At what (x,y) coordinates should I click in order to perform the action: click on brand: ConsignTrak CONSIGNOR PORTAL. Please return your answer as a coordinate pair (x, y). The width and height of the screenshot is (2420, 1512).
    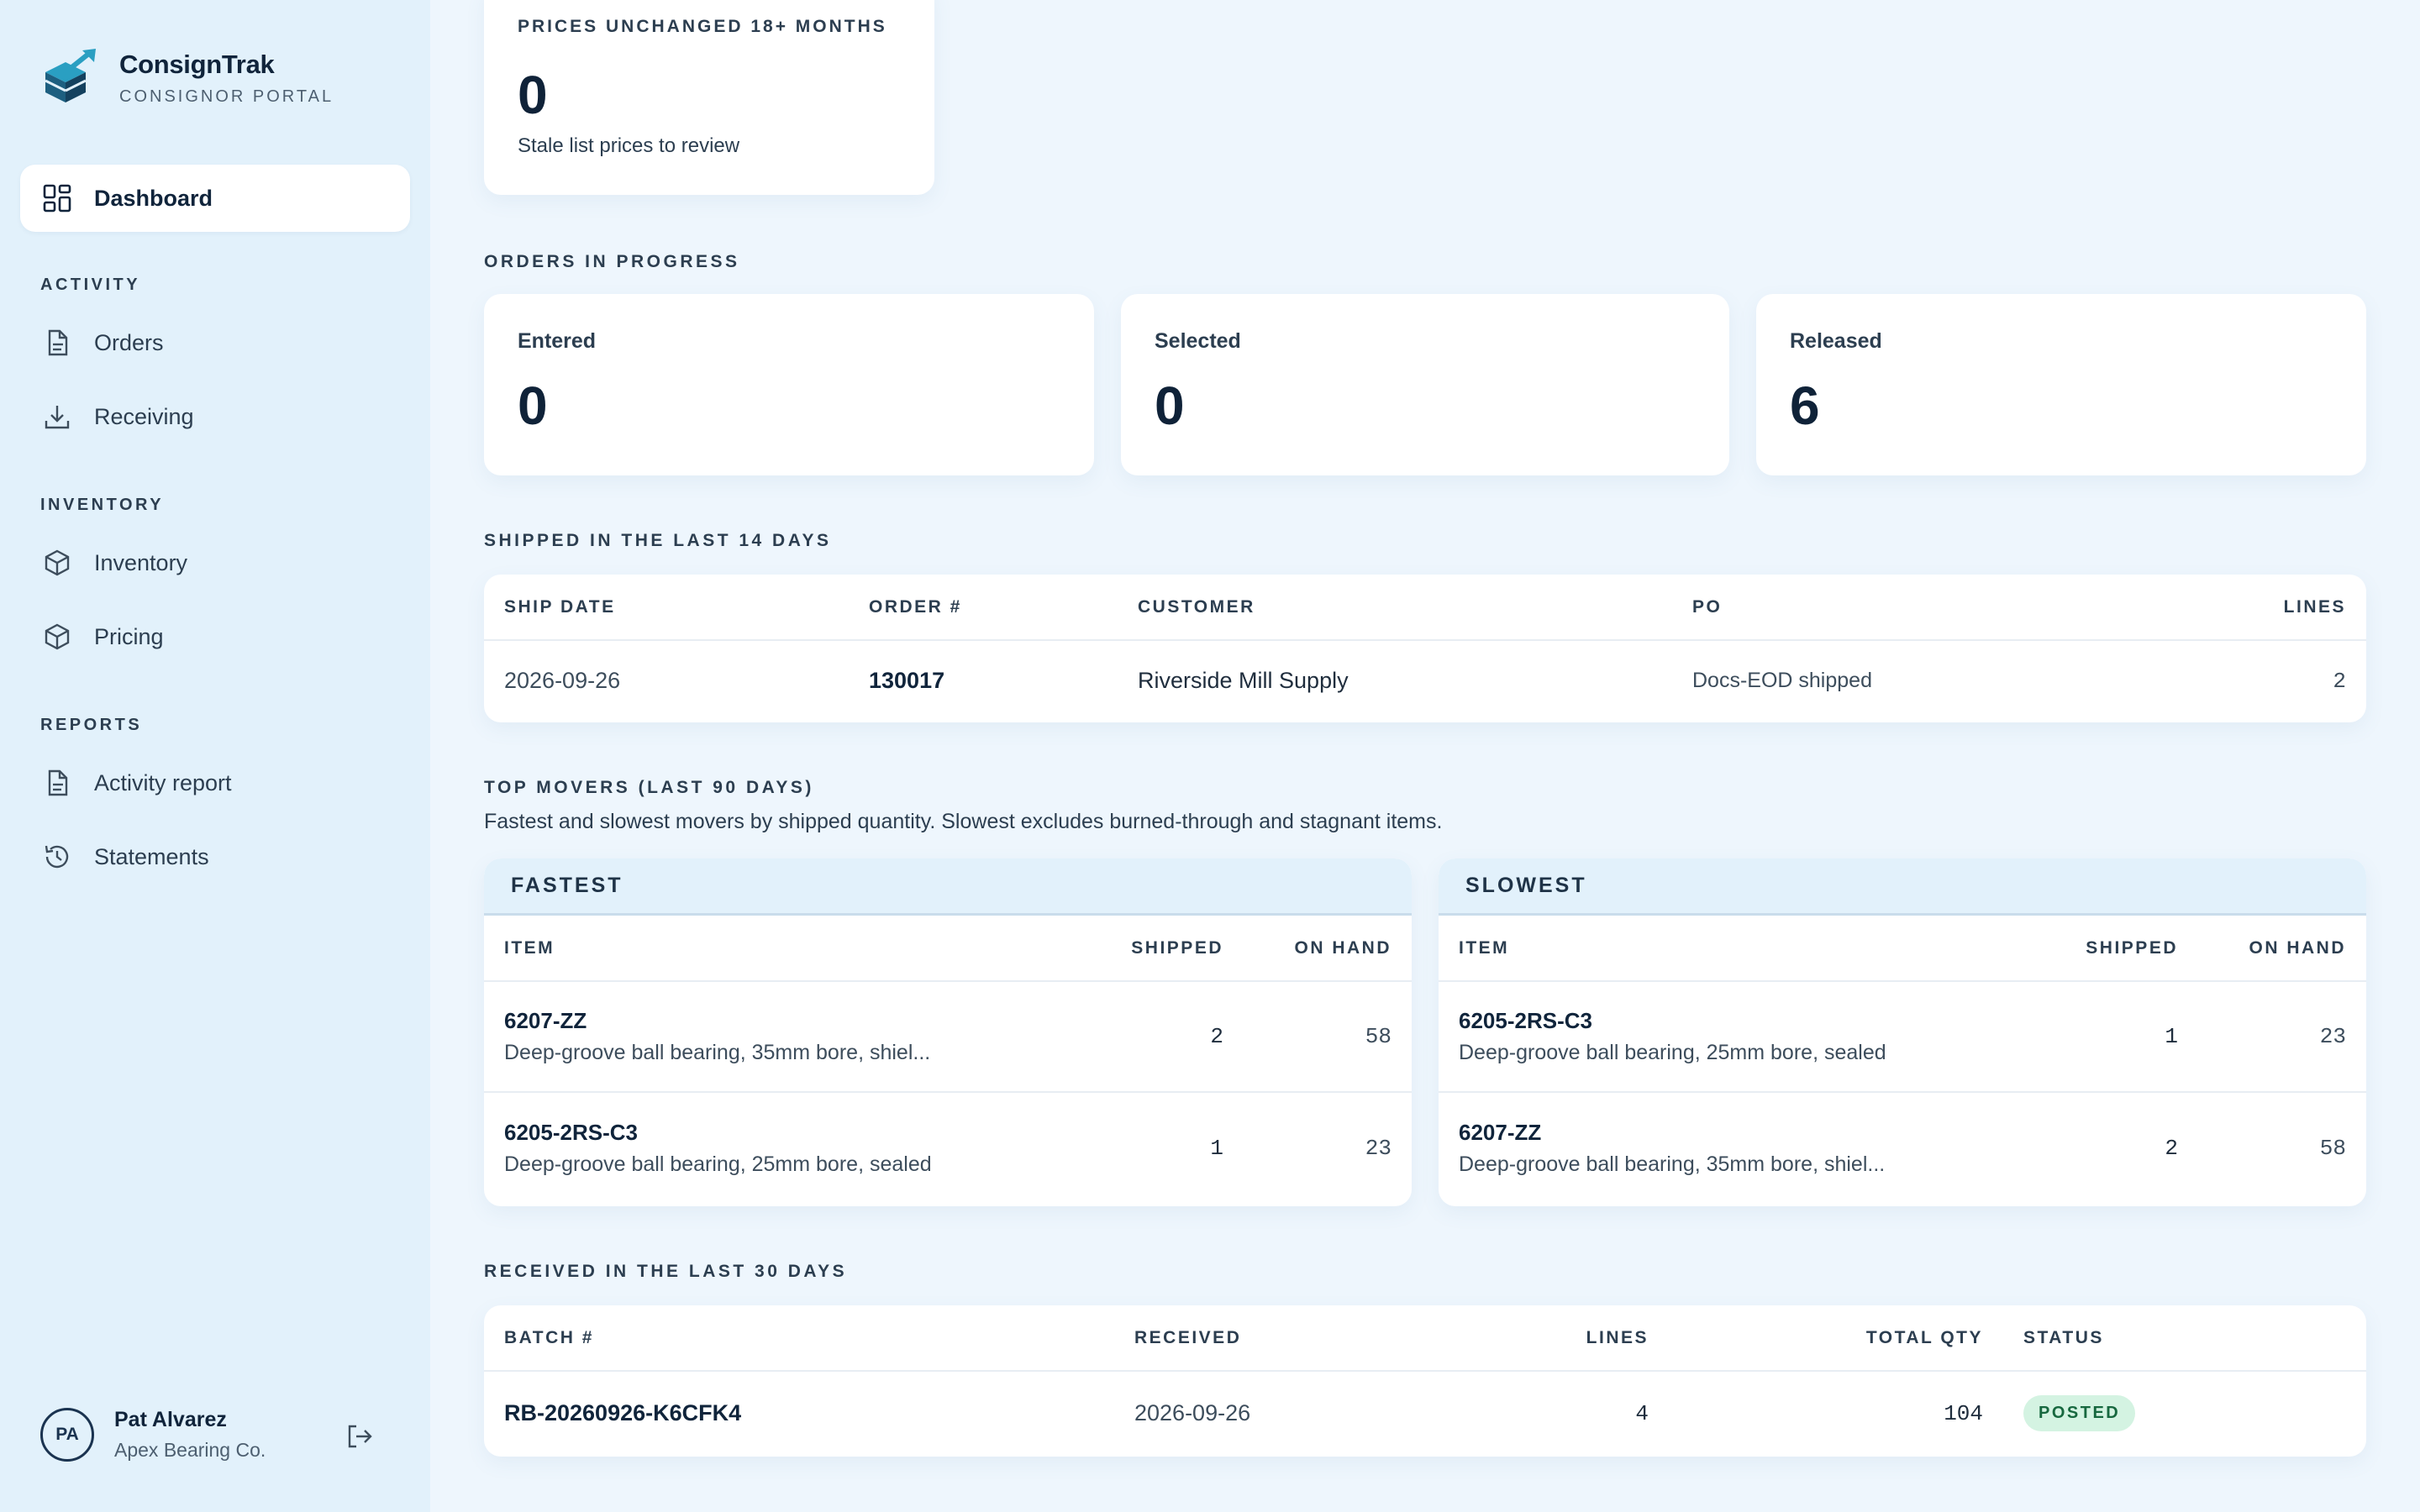
    Looking at the image, I should click on (187, 77).